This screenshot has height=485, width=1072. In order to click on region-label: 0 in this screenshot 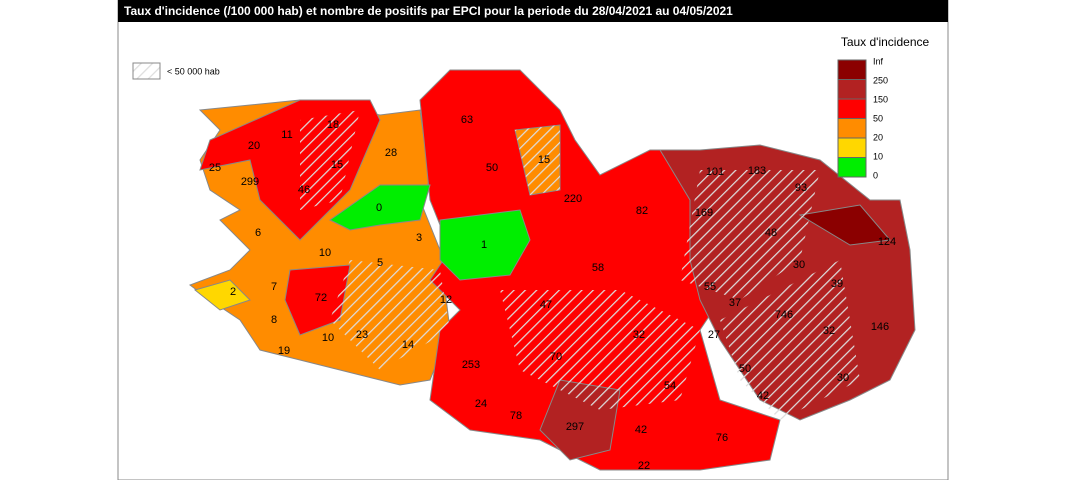, I will do `click(379, 208)`.